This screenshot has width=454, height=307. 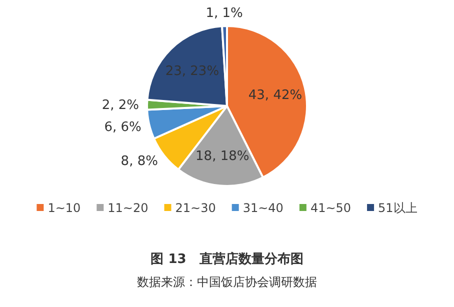 What do you see at coordinates (192, 72) in the screenshot?
I see `data-label: 23, 23%` at bounding box center [192, 72].